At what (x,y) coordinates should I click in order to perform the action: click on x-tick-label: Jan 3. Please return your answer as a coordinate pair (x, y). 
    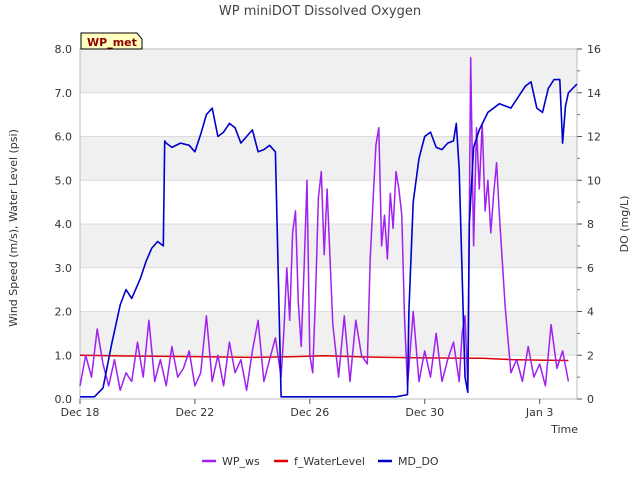
    Looking at the image, I should click on (539, 412).